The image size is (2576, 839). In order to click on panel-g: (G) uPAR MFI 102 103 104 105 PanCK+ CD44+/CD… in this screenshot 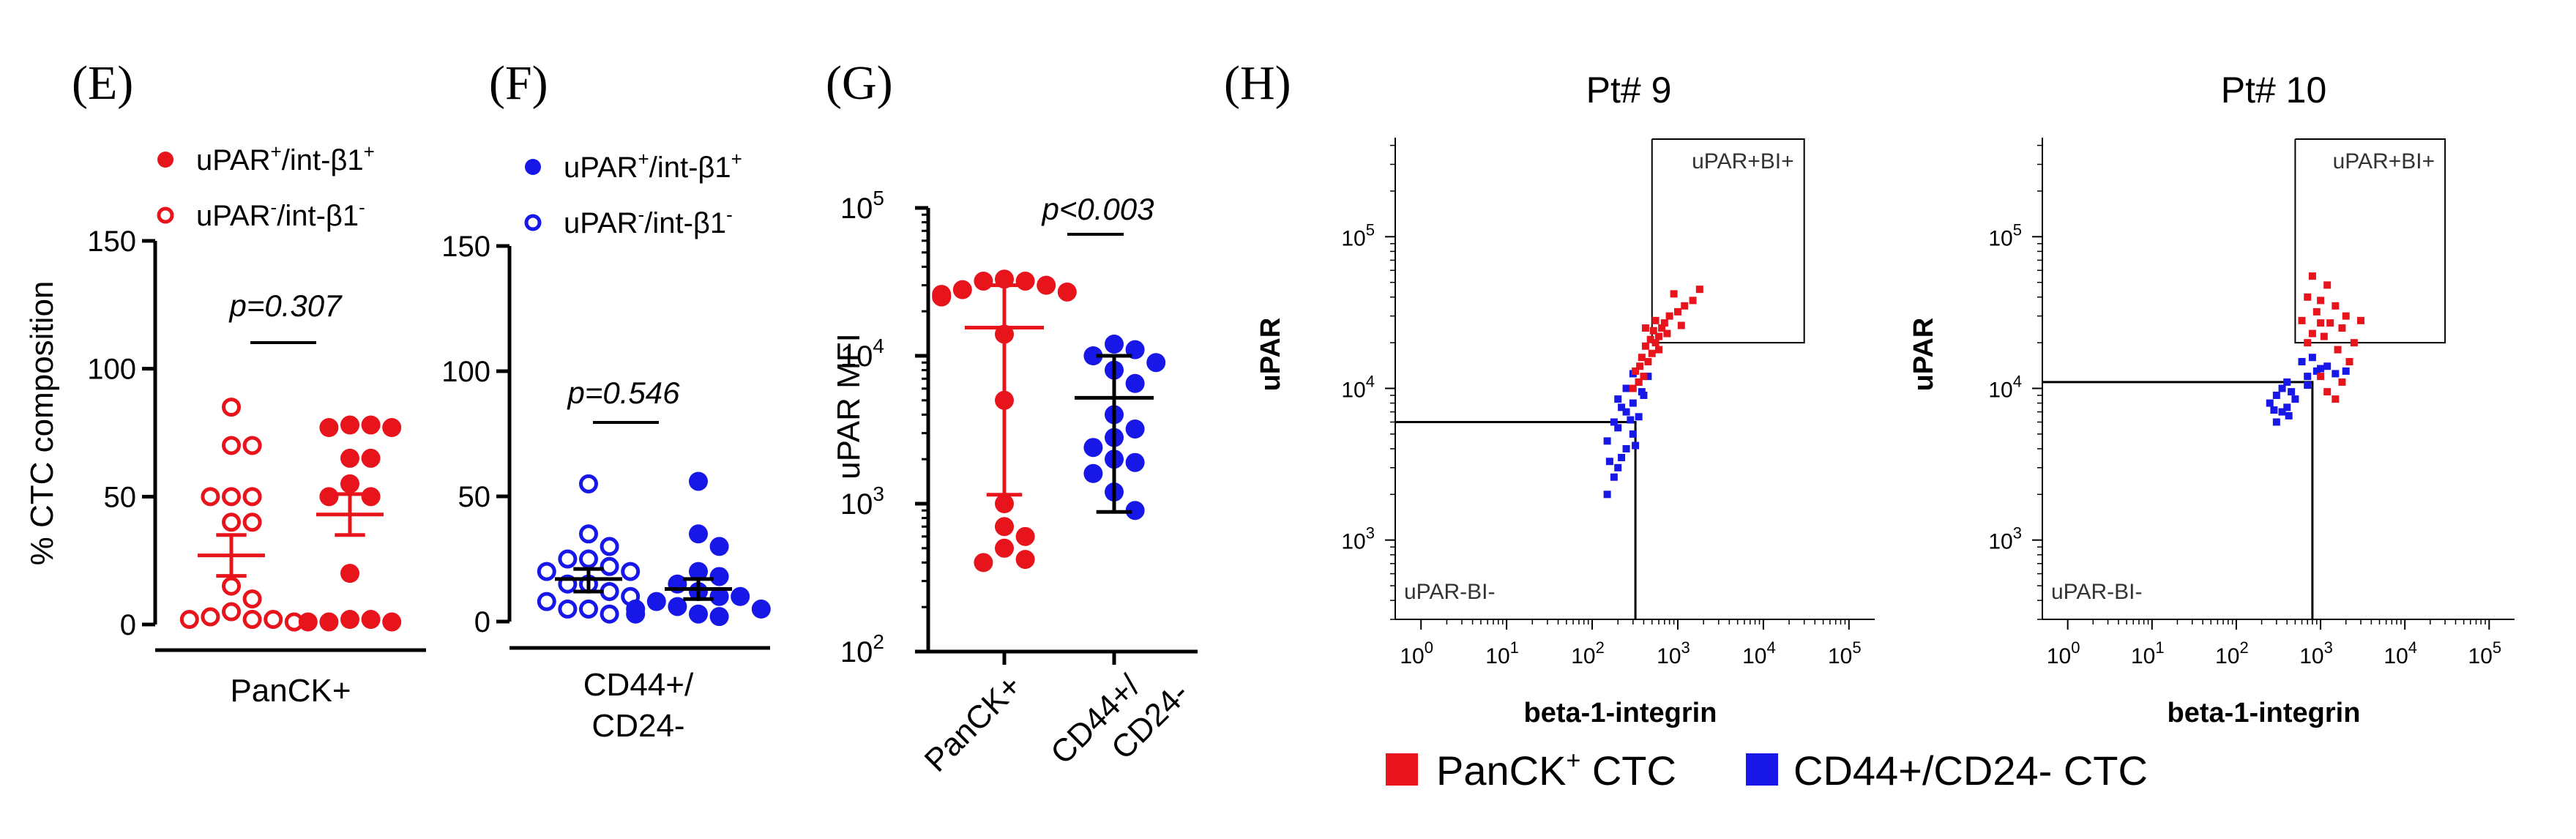, I will do `click(1012, 418)`.